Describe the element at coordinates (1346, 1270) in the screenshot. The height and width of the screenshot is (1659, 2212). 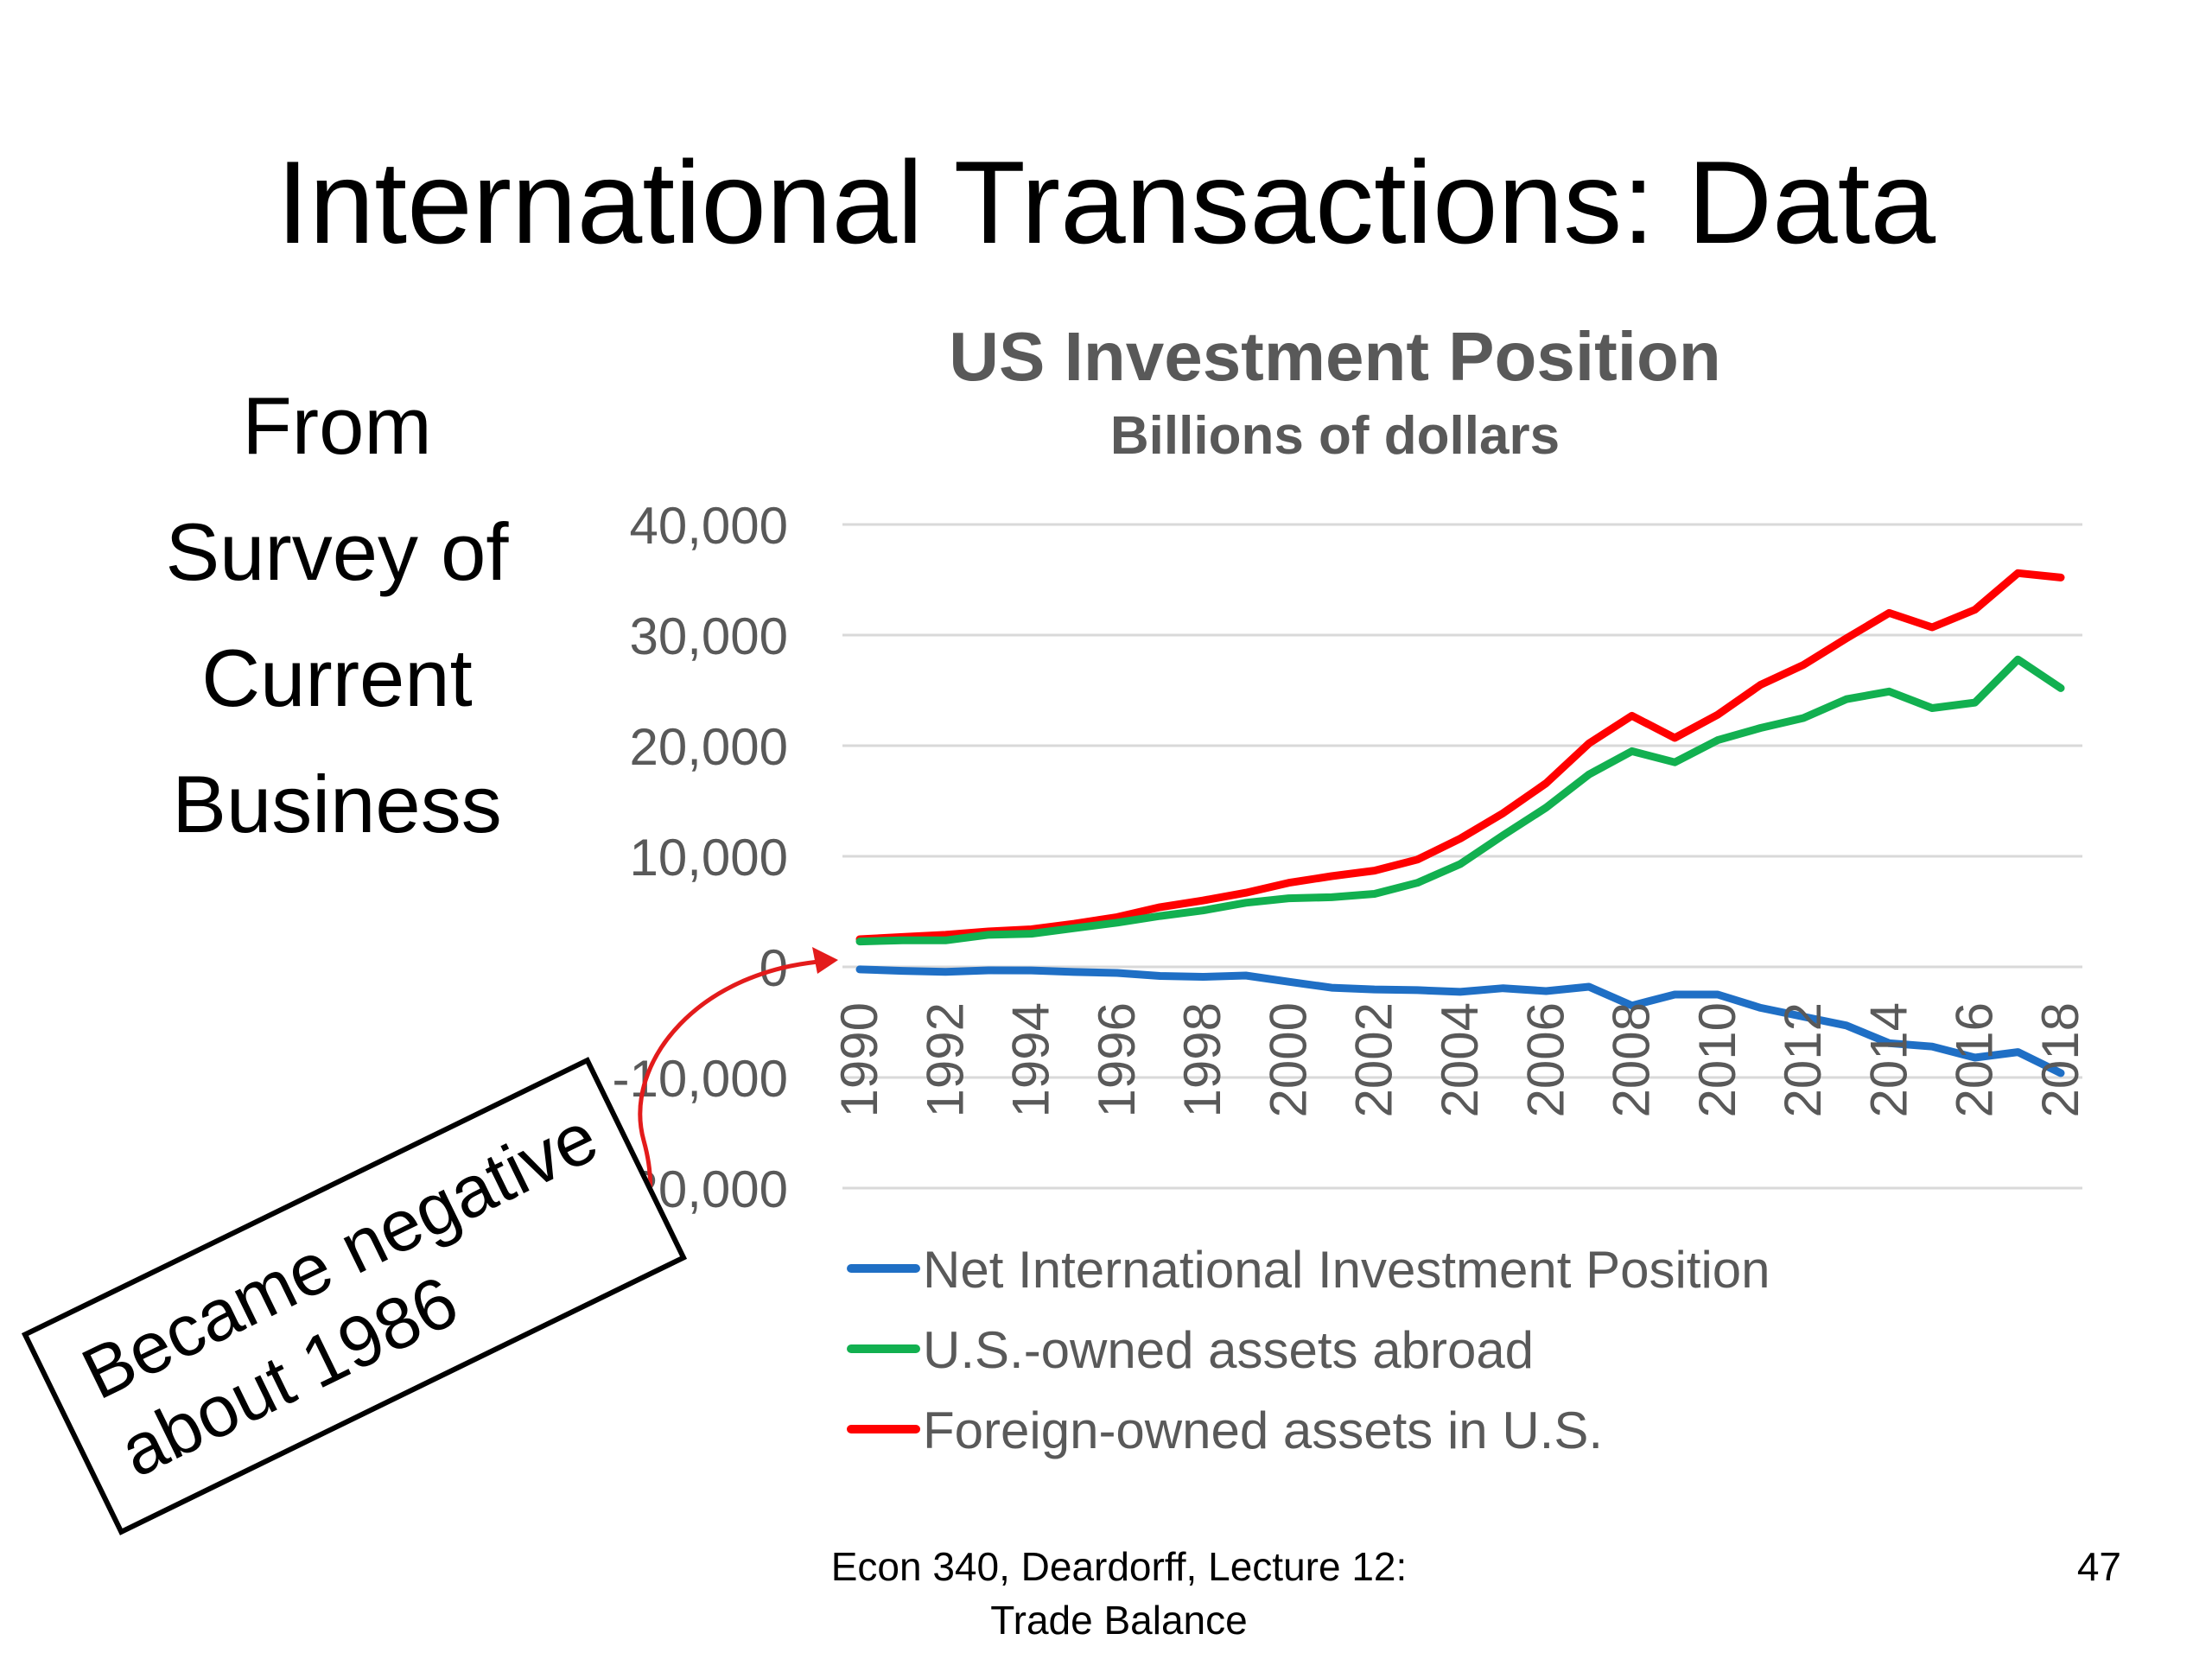
I see `legend-label: Net International Investment Position` at that location.